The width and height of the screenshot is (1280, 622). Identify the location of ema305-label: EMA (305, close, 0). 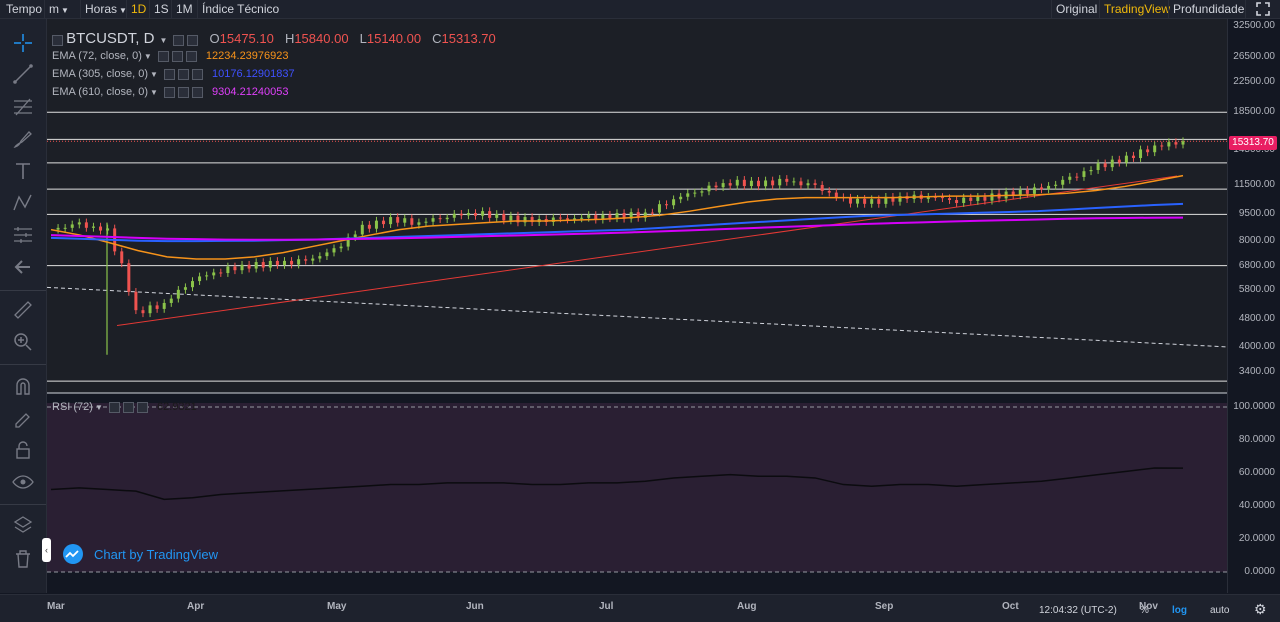
(100, 74).